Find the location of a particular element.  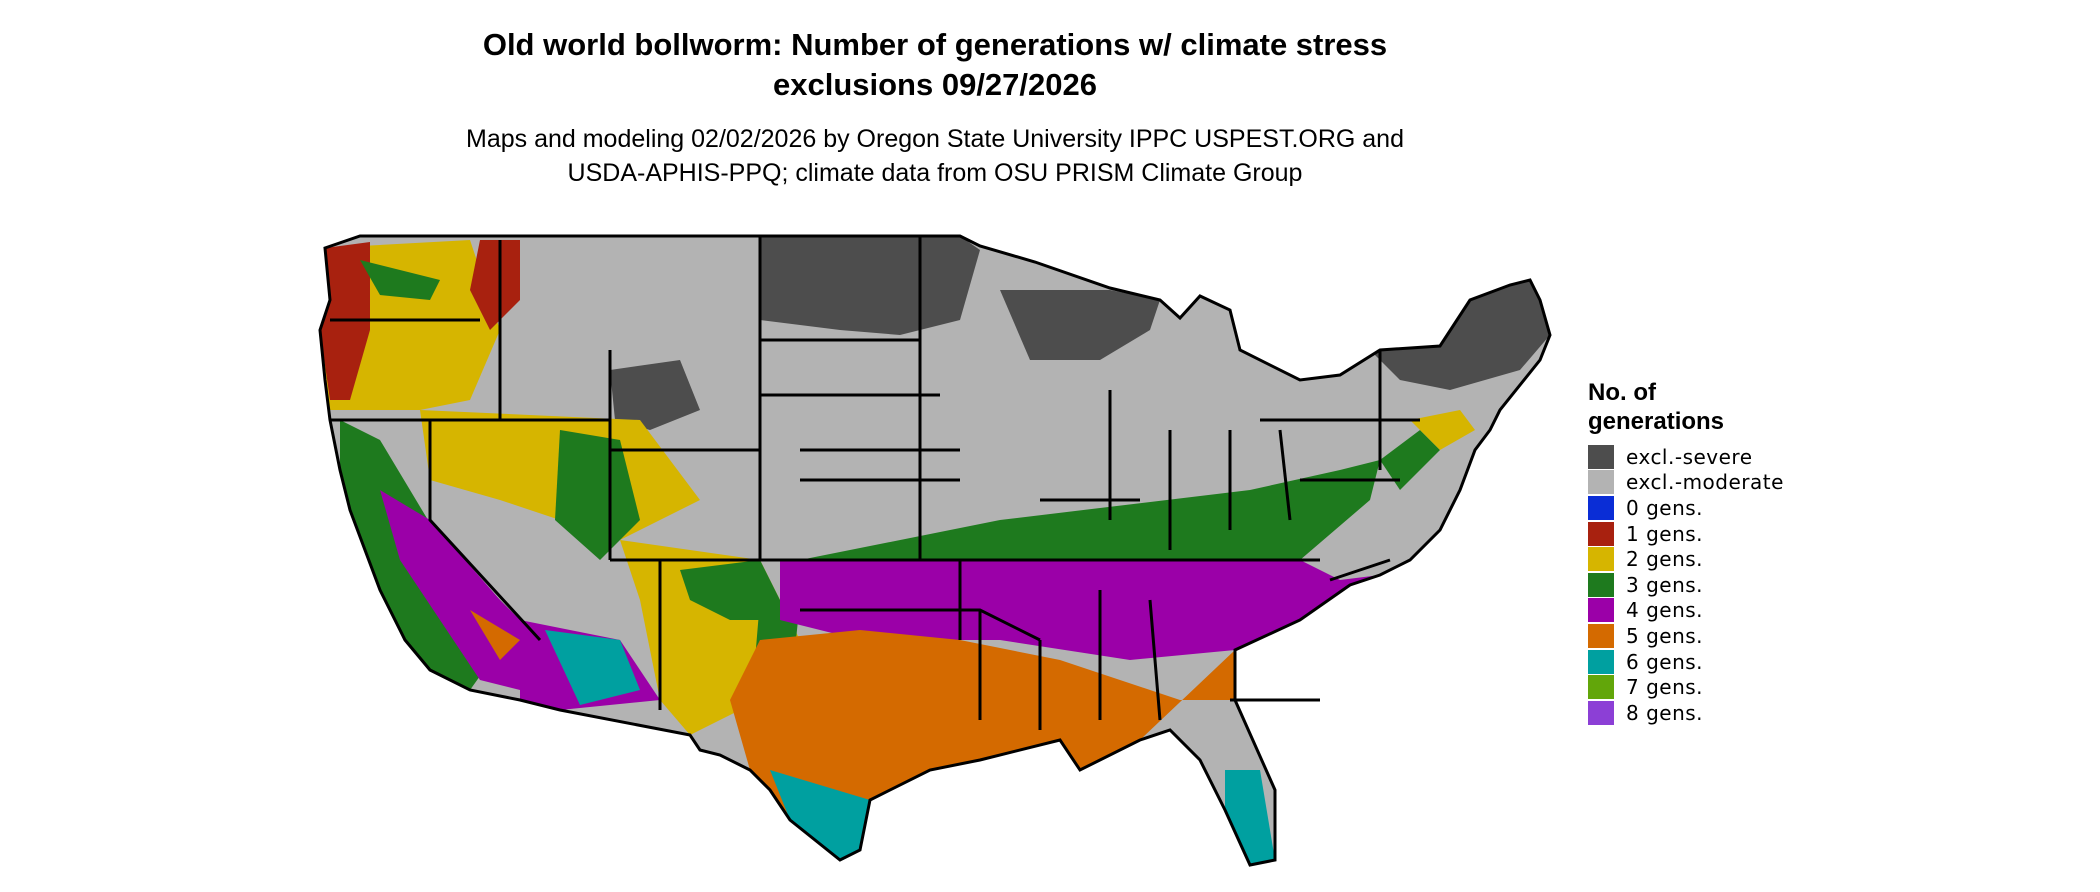

legend-label: 0 gens. is located at coordinates (1665, 507).